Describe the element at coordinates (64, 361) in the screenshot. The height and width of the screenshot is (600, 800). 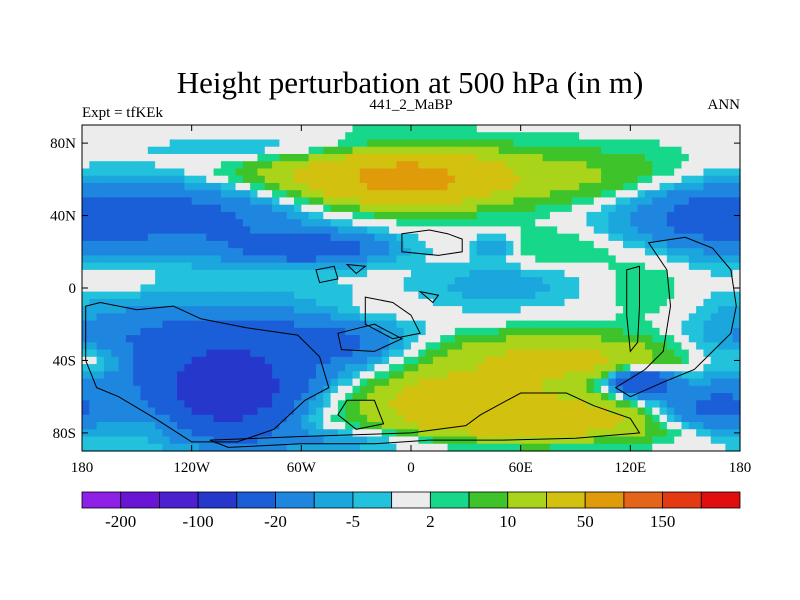
I see `y-tick-label: 40S` at that location.